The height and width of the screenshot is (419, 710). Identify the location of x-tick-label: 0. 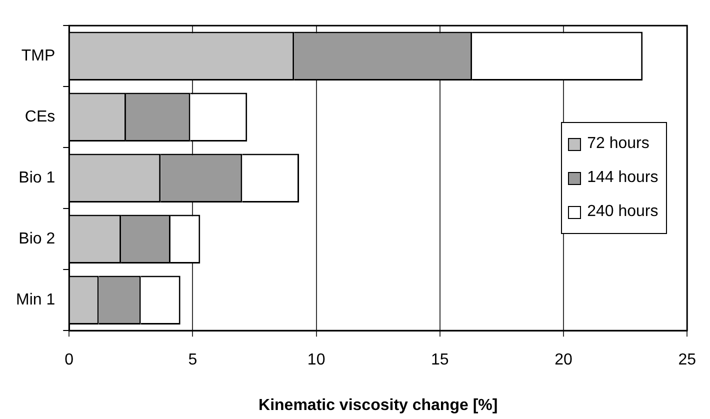
(69, 360).